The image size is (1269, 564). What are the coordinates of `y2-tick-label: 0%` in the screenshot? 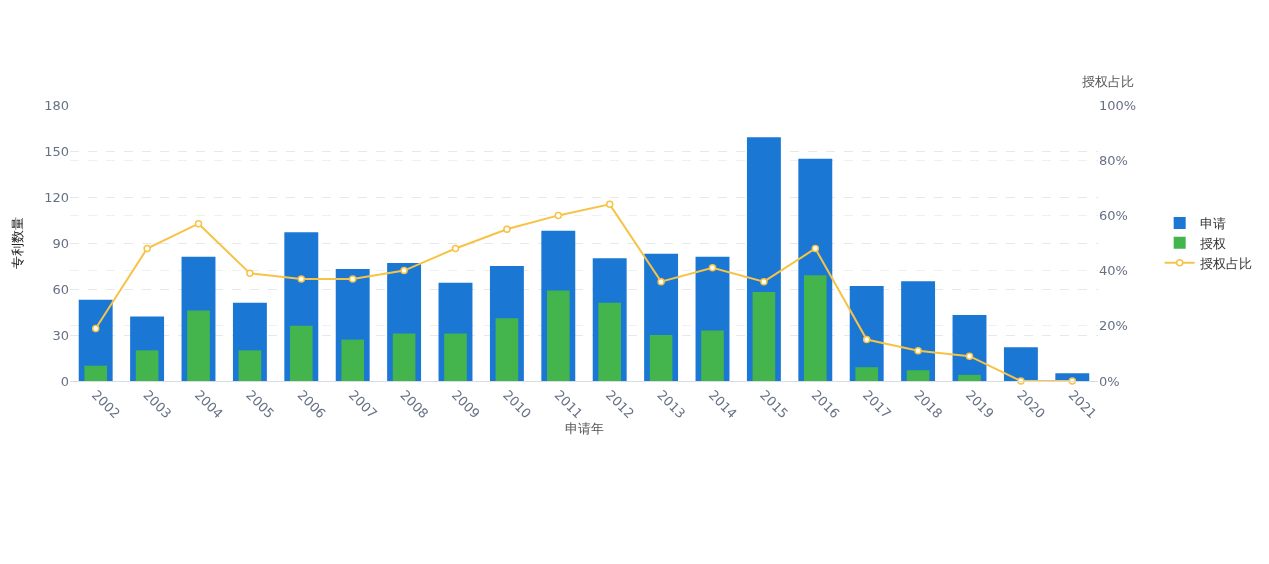 It's located at (1109, 381).